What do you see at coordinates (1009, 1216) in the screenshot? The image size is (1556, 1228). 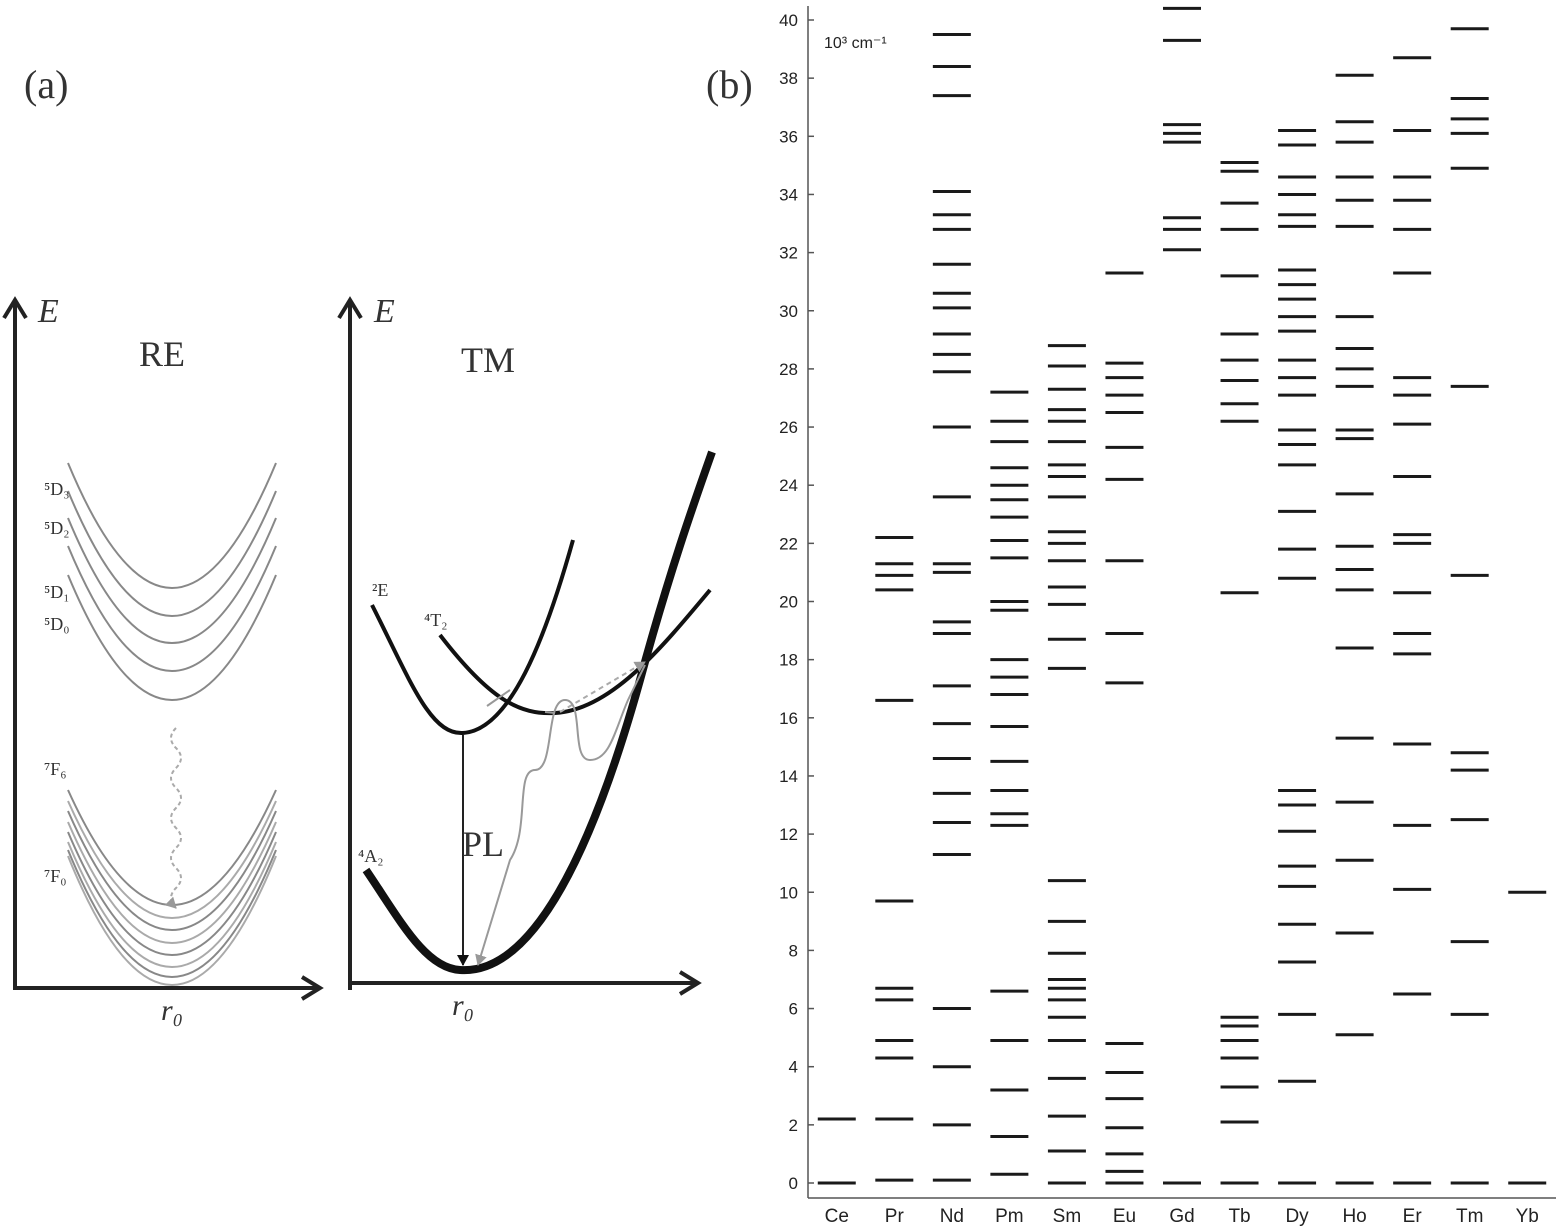 I see `x-tick-label: Pm` at bounding box center [1009, 1216].